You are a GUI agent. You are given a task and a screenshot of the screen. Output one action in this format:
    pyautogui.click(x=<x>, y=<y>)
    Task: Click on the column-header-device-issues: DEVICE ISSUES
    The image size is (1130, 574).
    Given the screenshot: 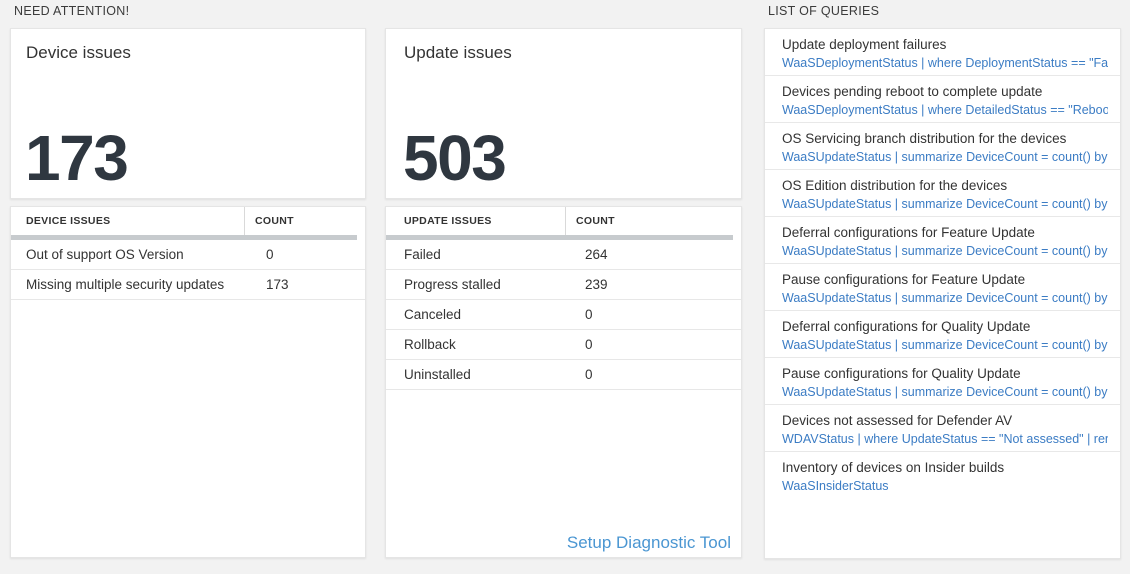 What is the action you would take?
    pyautogui.click(x=128, y=221)
    